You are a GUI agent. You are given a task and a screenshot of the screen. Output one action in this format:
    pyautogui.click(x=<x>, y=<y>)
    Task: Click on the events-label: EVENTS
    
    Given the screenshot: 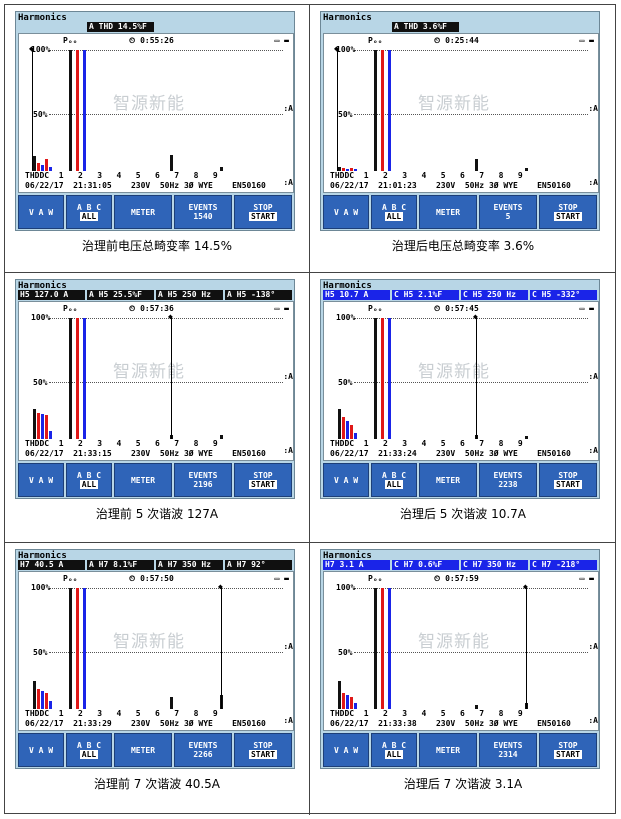 What is the action you would take?
    pyautogui.click(x=508, y=207)
    